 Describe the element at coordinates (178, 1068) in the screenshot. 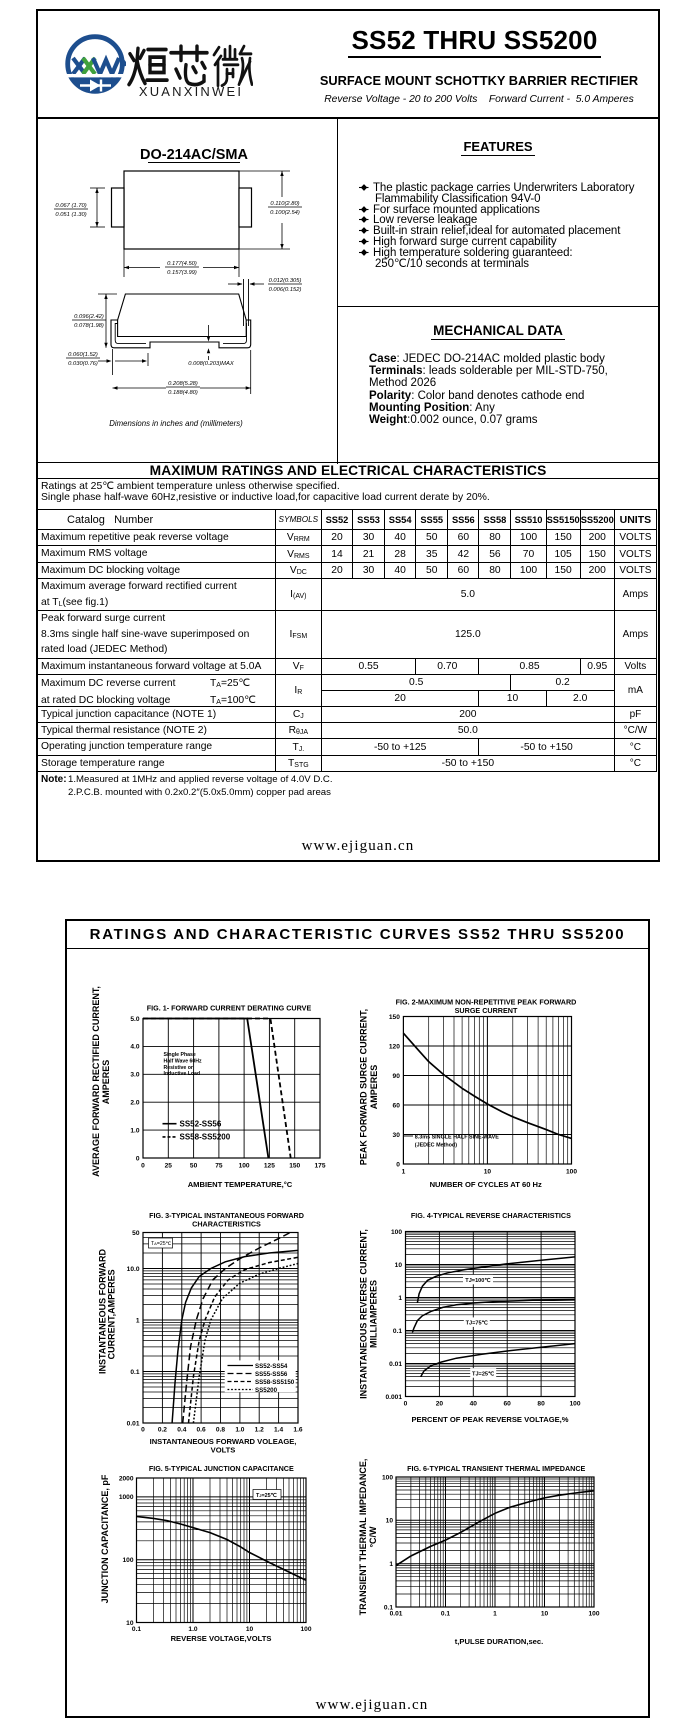

I see `svg-text: Resistive or` at that location.